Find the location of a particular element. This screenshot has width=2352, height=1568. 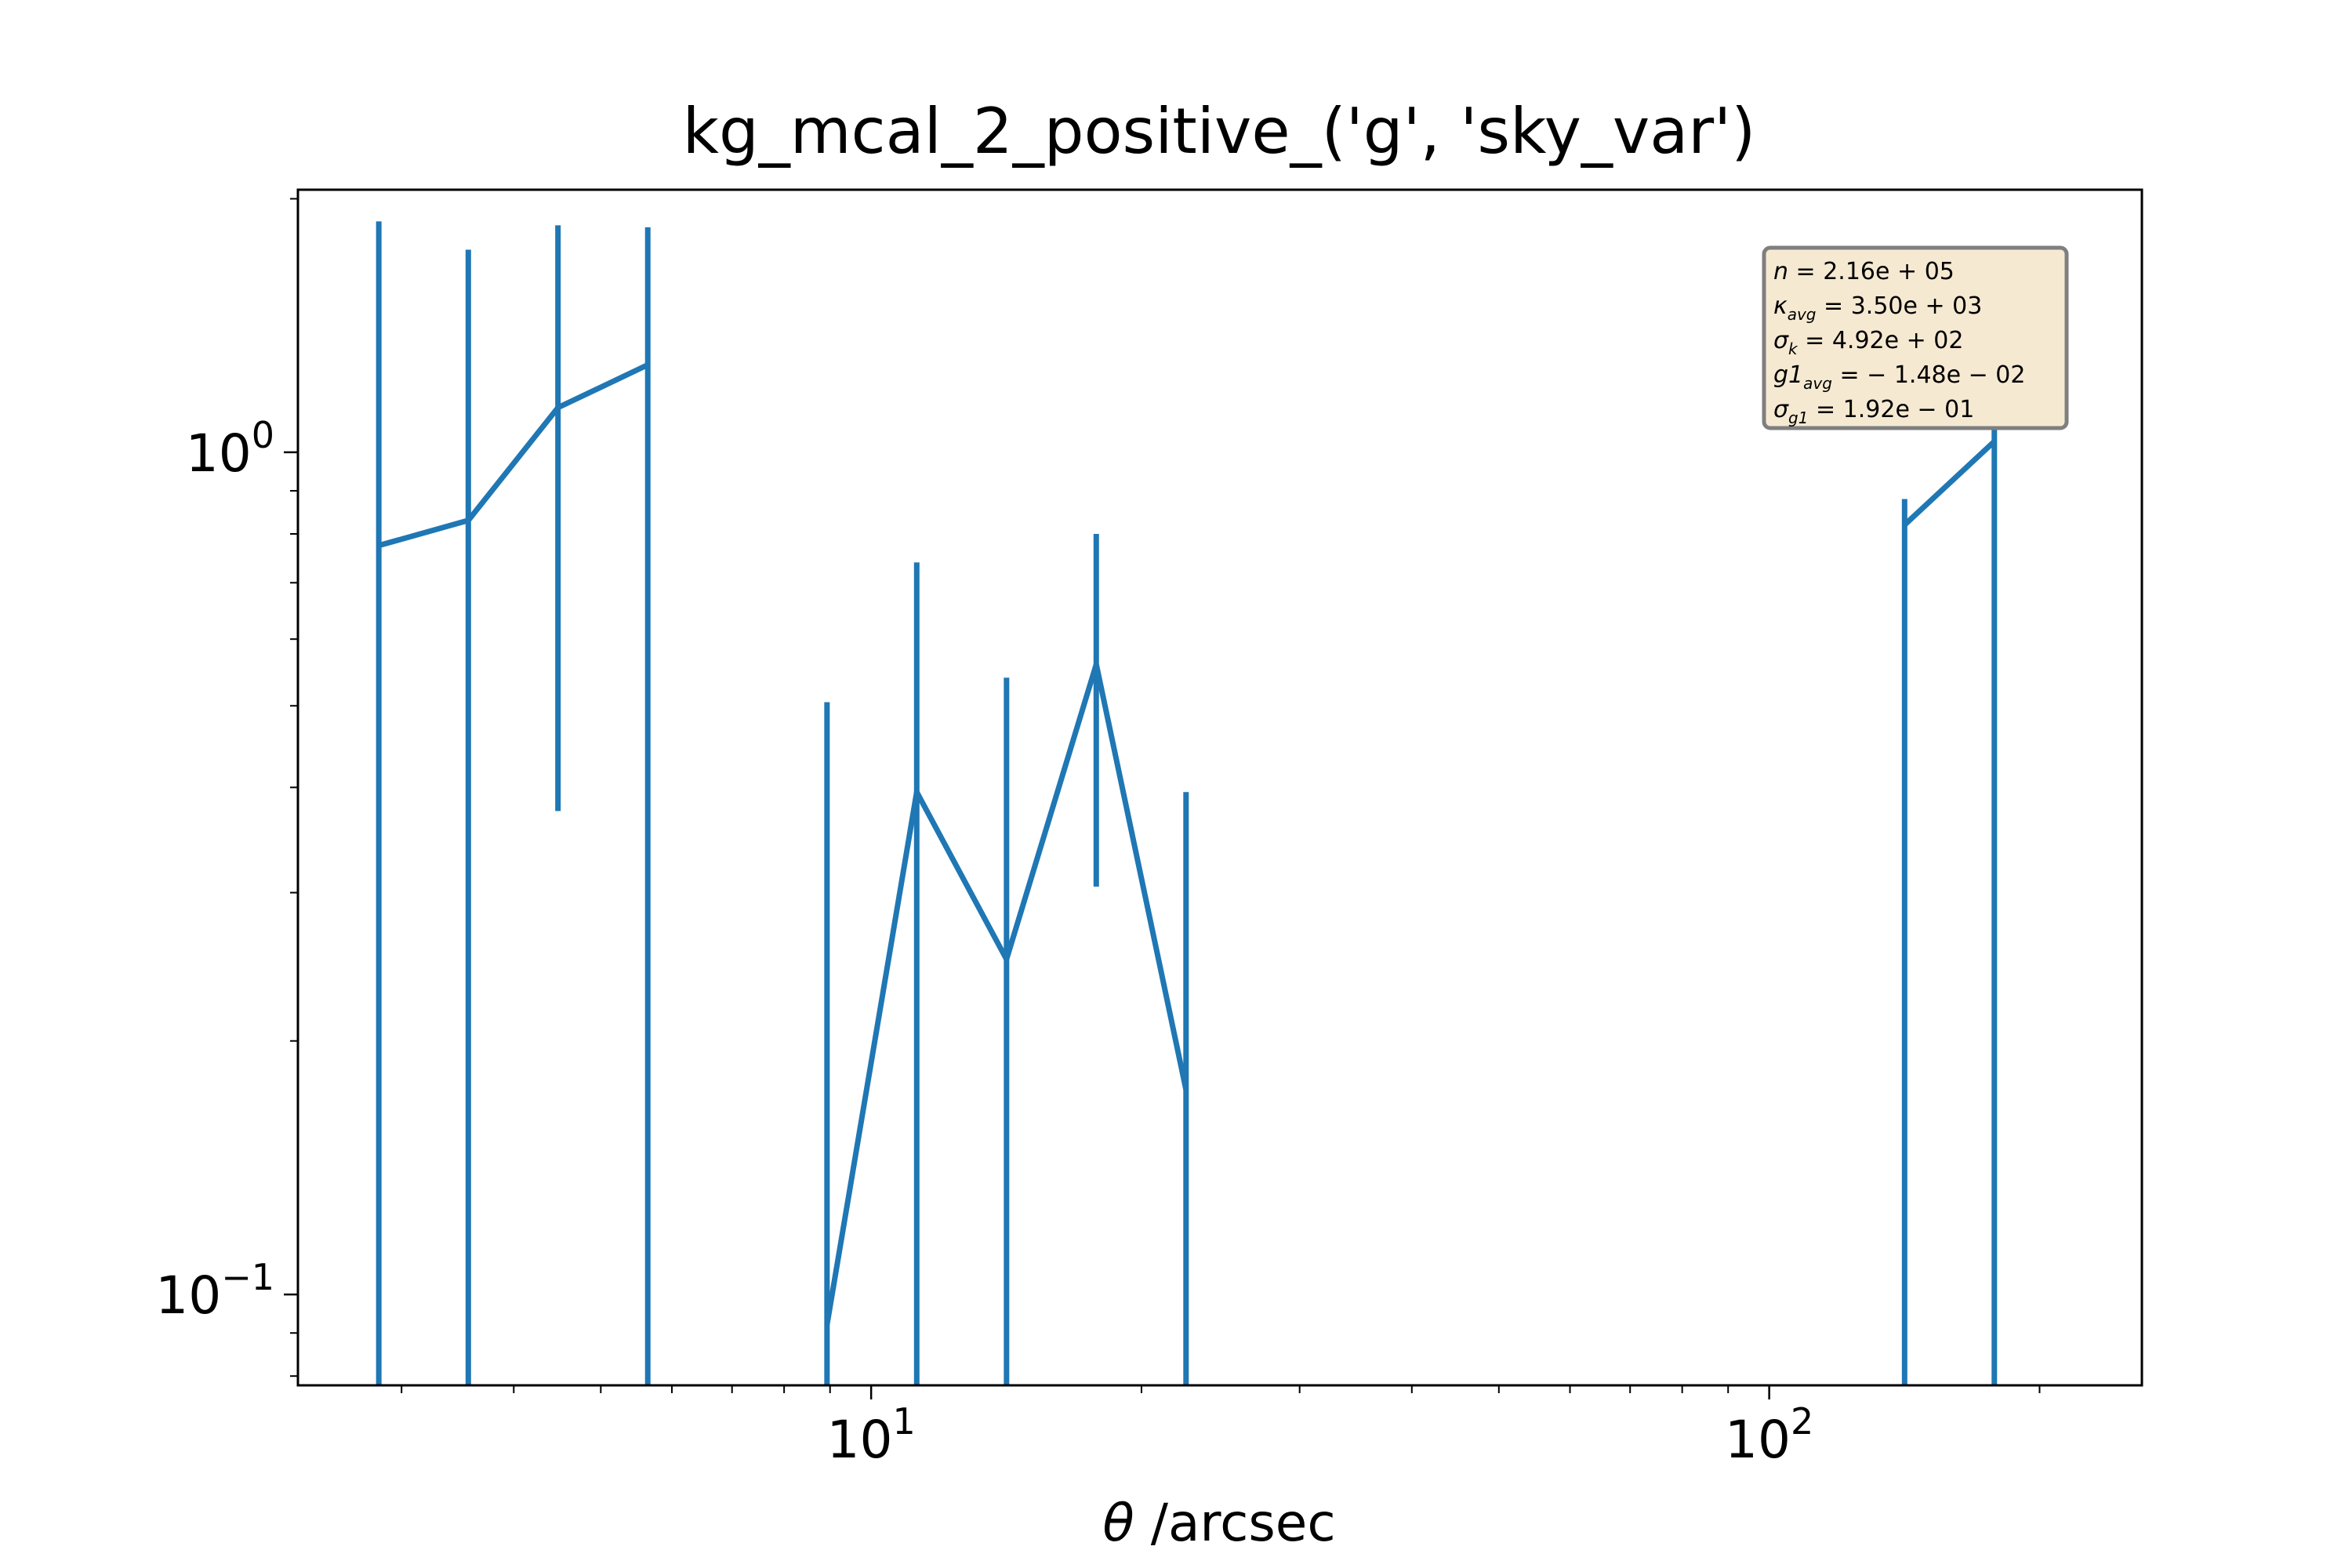

stats-line: σk = 4.92e + 02 is located at coordinates (1868, 342).